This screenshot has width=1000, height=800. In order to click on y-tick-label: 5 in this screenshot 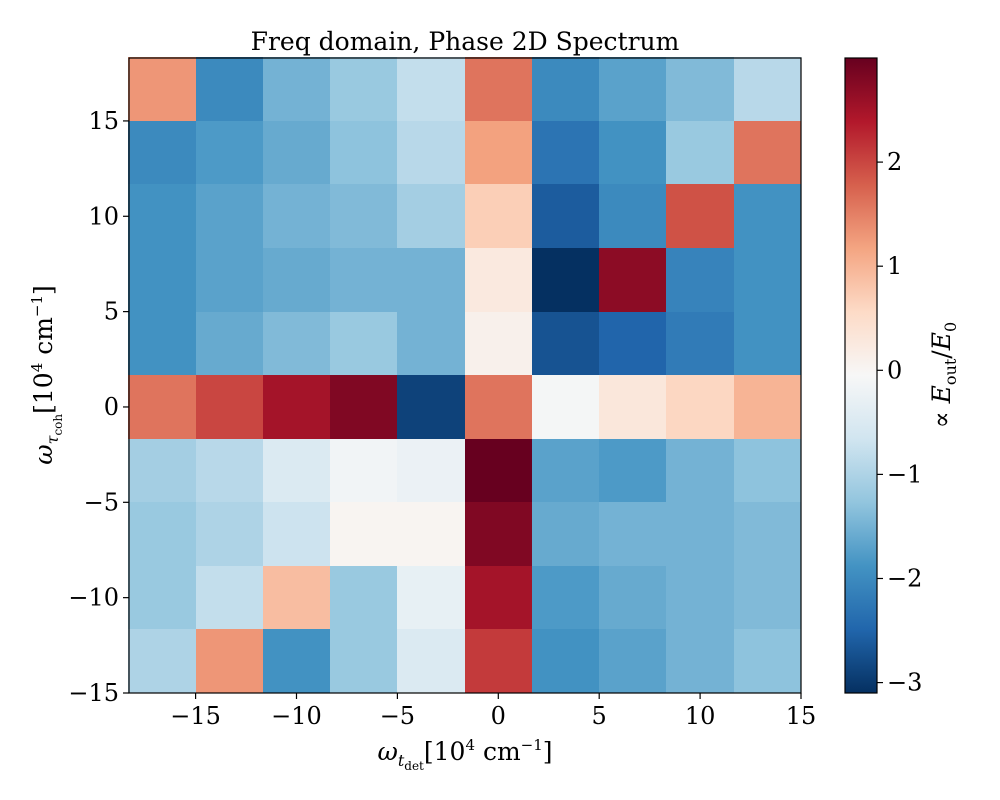, I will do `click(111, 312)`.